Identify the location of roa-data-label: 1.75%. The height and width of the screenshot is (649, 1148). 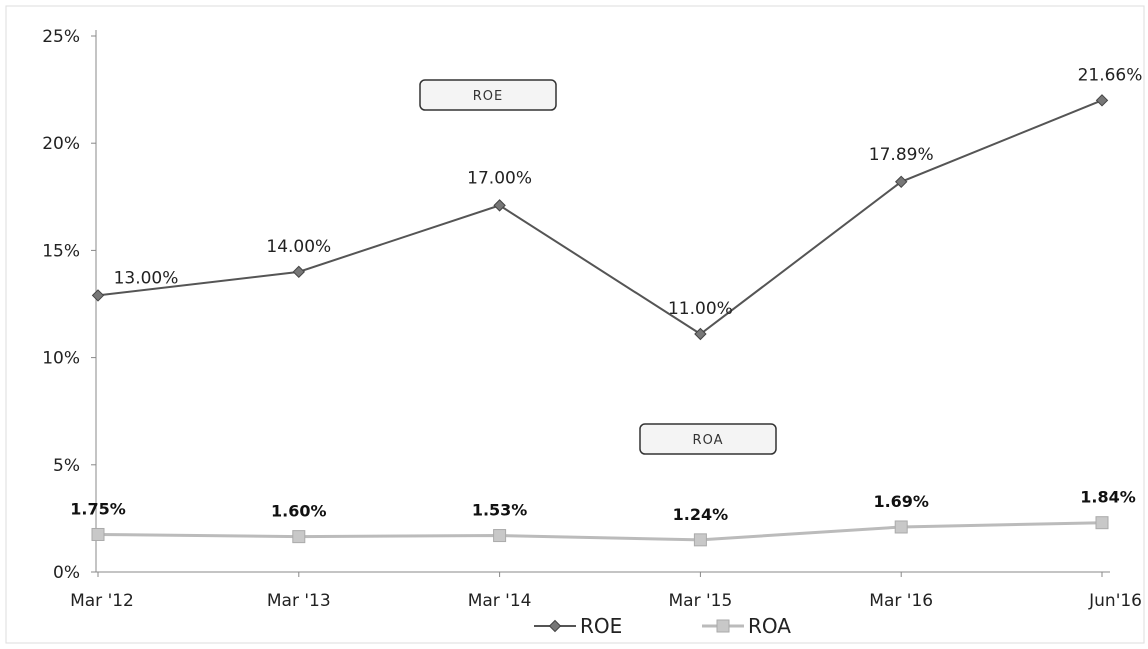
(98, 508).